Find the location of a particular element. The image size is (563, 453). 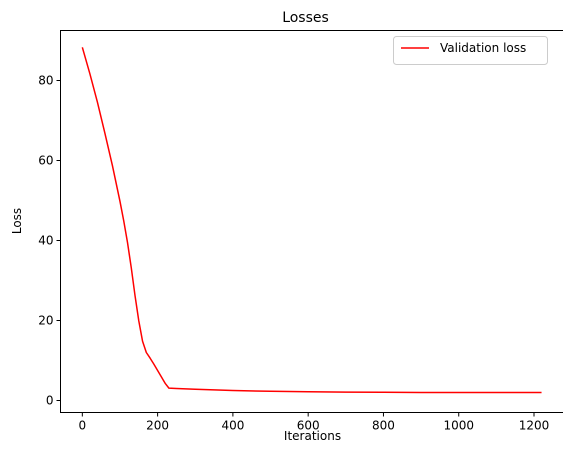

x-axis-label: Iterations is located at coordinates (312, 436).